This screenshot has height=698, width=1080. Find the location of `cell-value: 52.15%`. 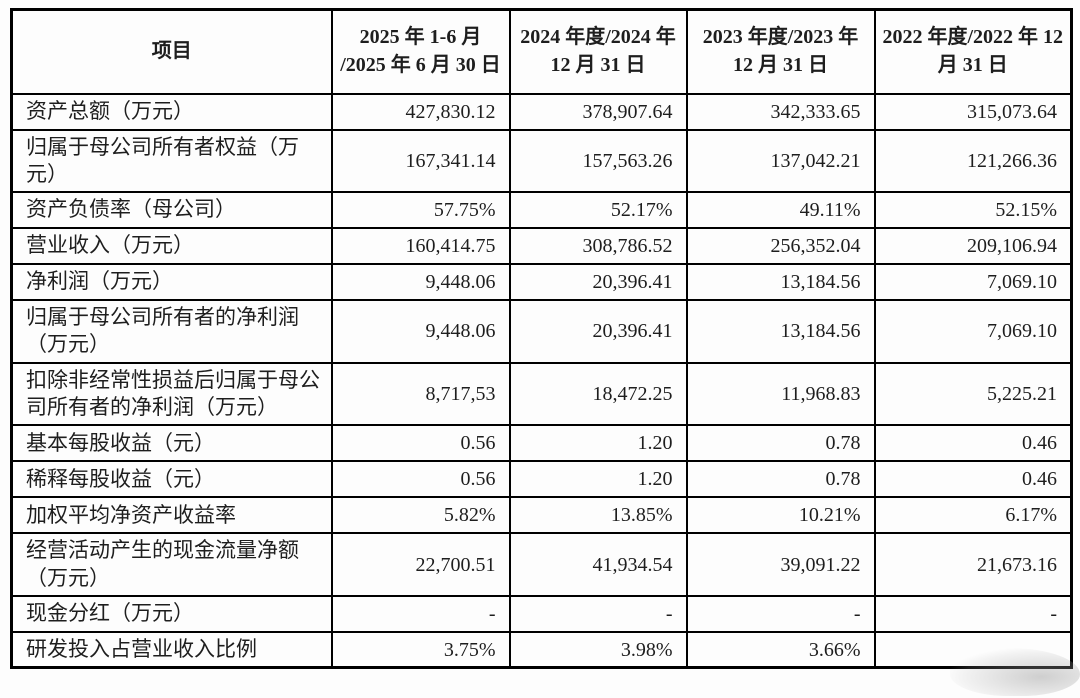

cell-value: 52.15% is located at coordinates (973, 210).